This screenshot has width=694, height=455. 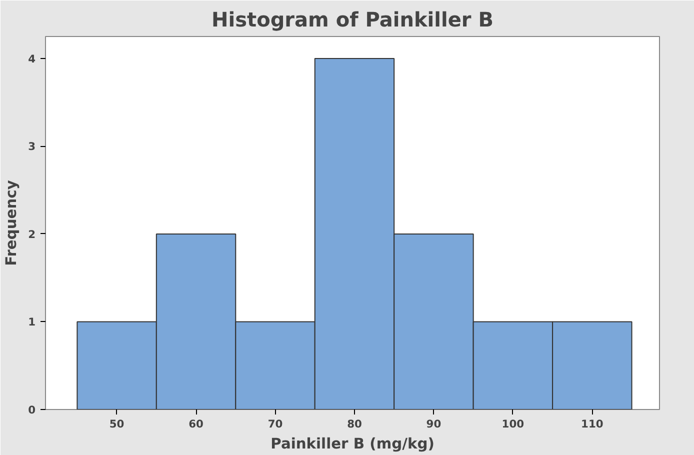 I want to click on y-tick-label: 3, so click(x=32, y=147).